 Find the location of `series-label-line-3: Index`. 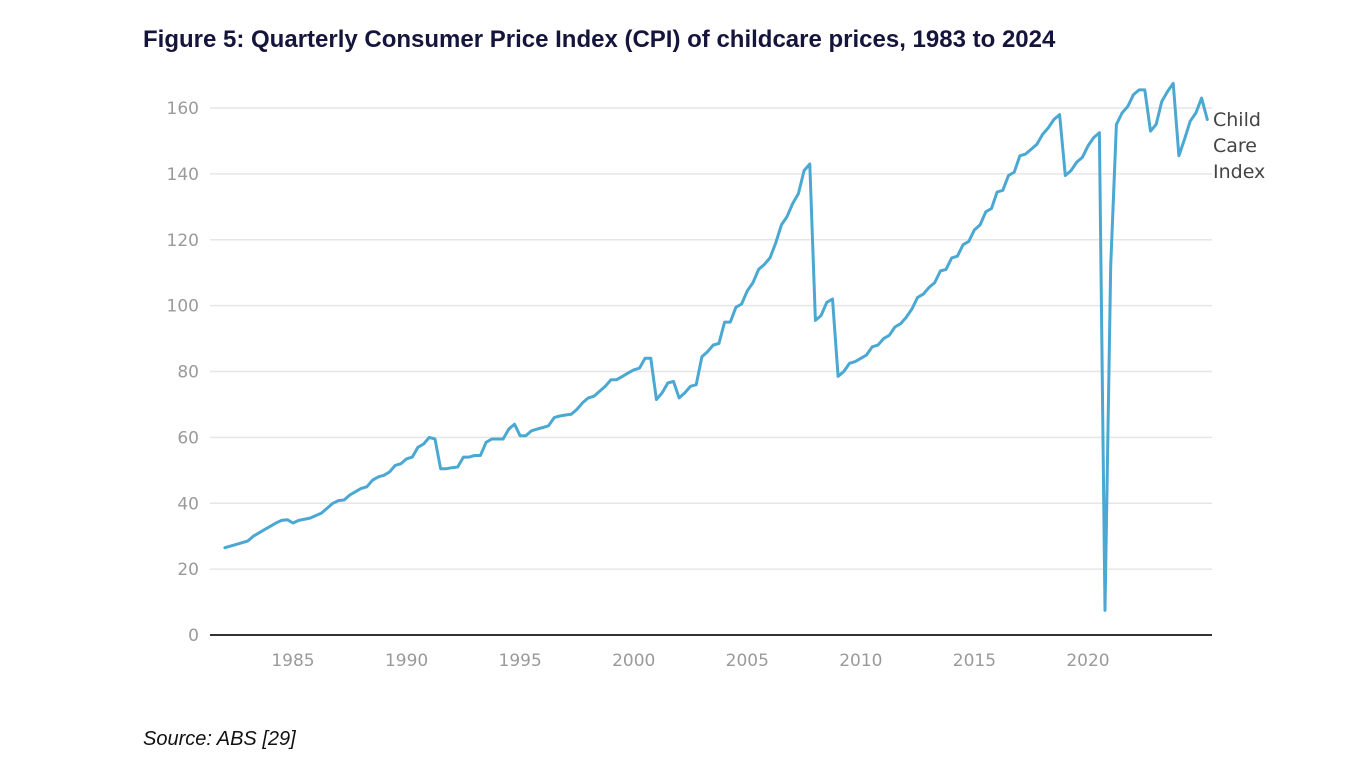

series-label-line-3: Index is located at coordinates (1239, 172).